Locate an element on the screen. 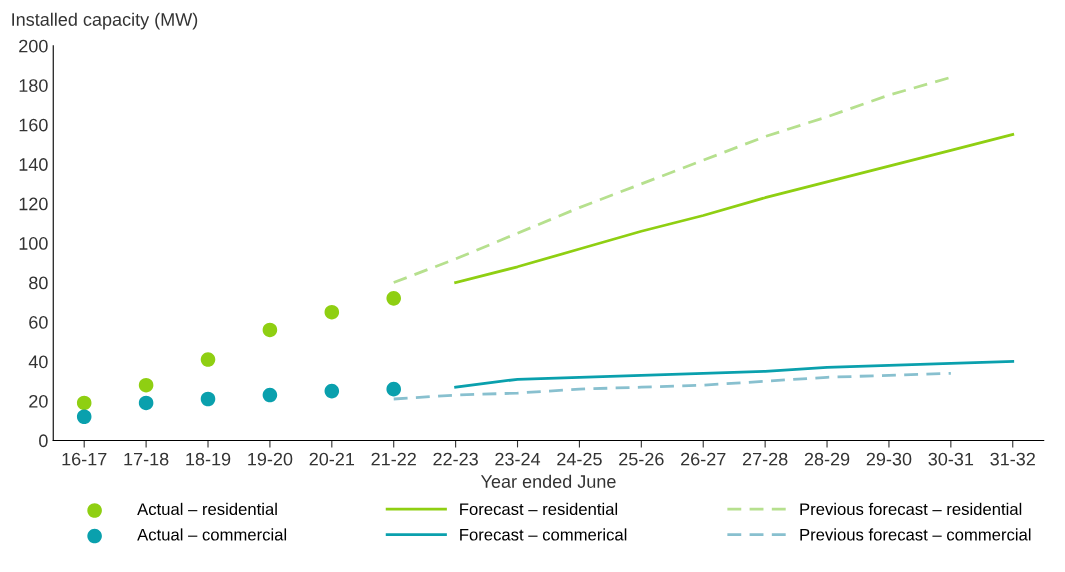  legend-label: Previous forecast – commercial is located at coordinates (915, 534).